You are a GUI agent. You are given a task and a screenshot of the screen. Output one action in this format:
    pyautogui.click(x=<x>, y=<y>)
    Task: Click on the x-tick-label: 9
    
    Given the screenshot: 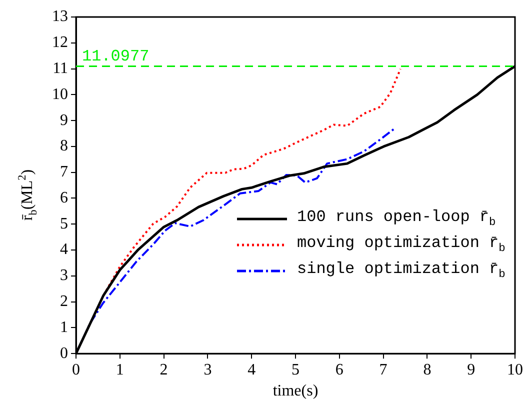 What is the action you would take?
    pyautogui.click(x=471, y=369)
    